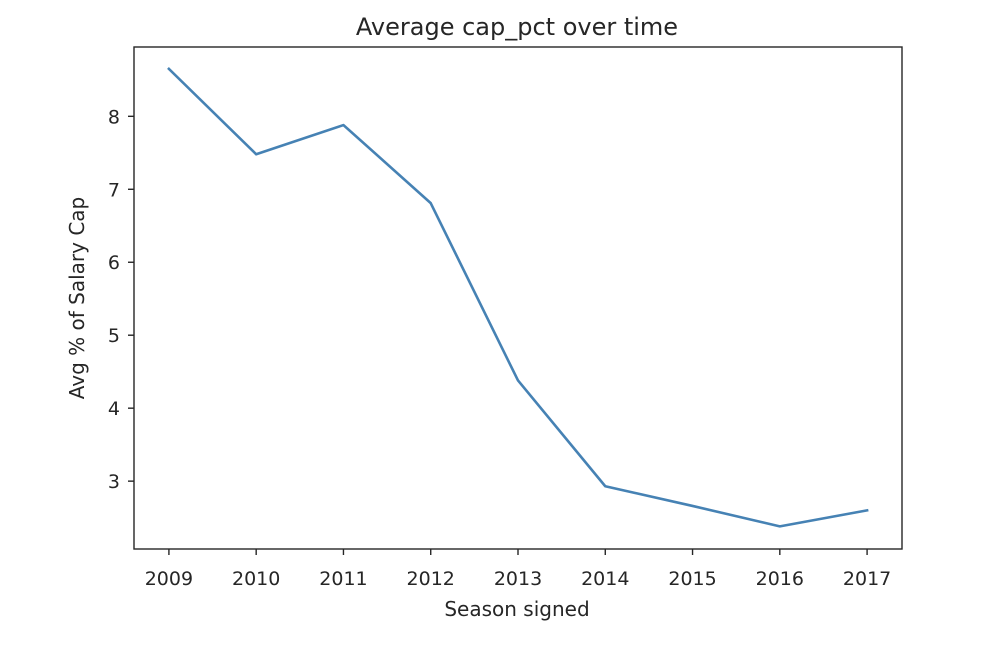 The image size is (986, 658). Describe the element at coordinates (256, 579) in the screenshot. I see `x-tick-label: 2010` at that location.